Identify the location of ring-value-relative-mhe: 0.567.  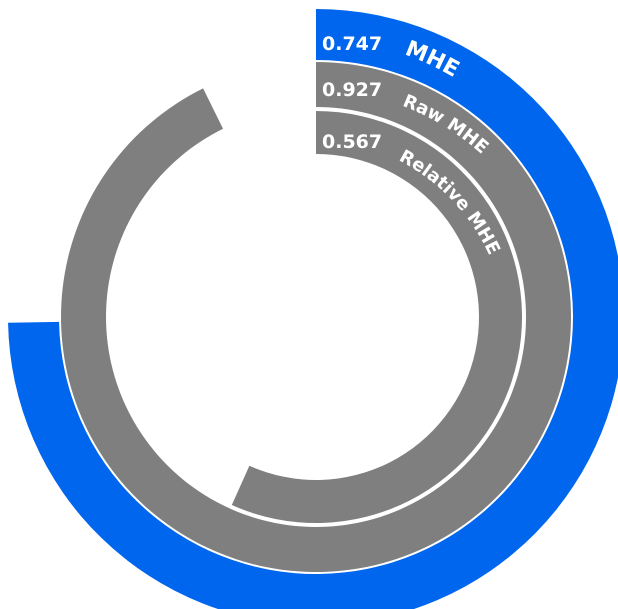
(352, 142).